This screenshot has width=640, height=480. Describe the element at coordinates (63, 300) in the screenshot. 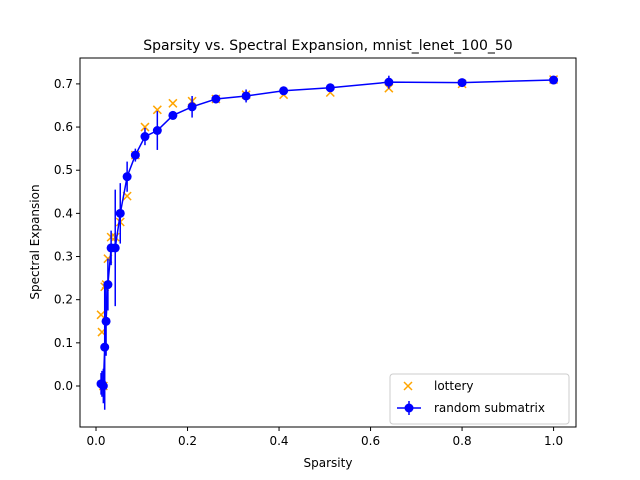

I see `y-tick-label: 0.2` at that location.